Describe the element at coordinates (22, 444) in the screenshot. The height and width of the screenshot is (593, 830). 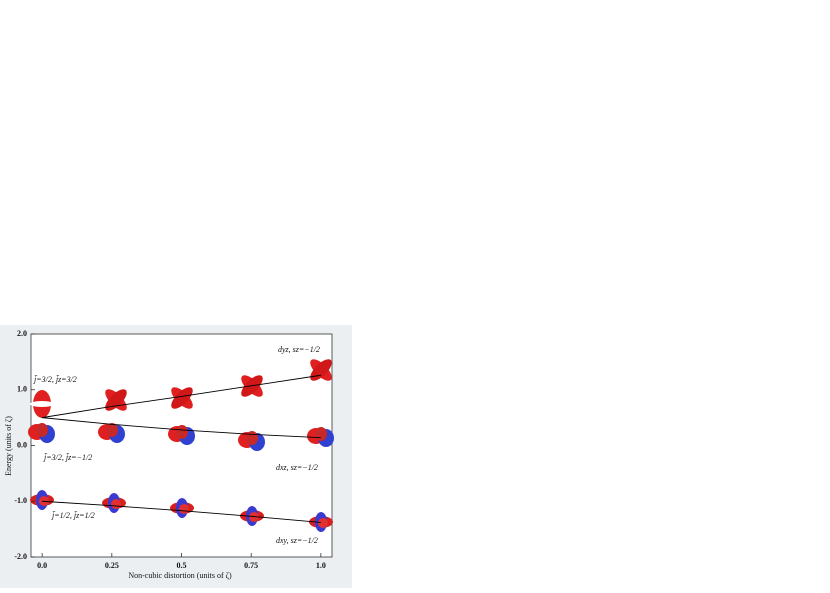
I see `y-tick-label: 0.0` at that location.